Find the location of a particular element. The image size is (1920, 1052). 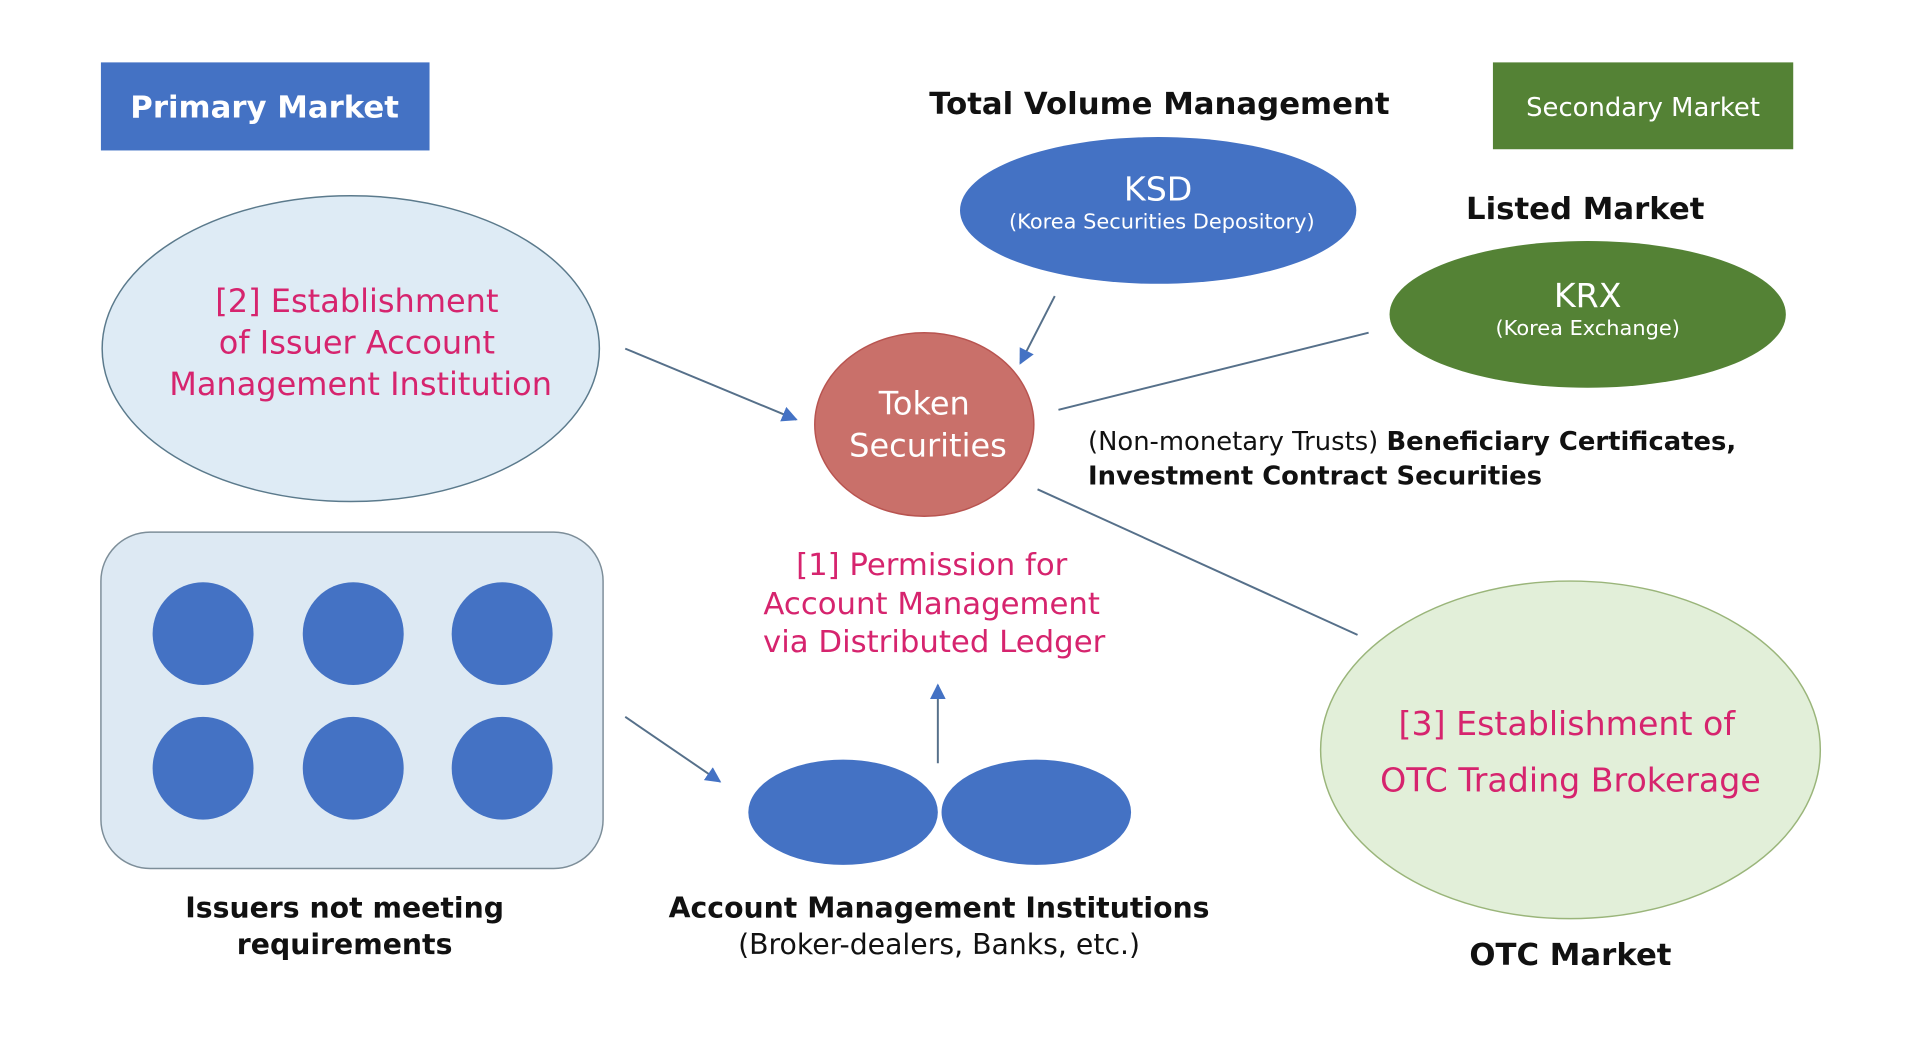

primary-market-box: Primary Market is located at coordinates (265, 106).